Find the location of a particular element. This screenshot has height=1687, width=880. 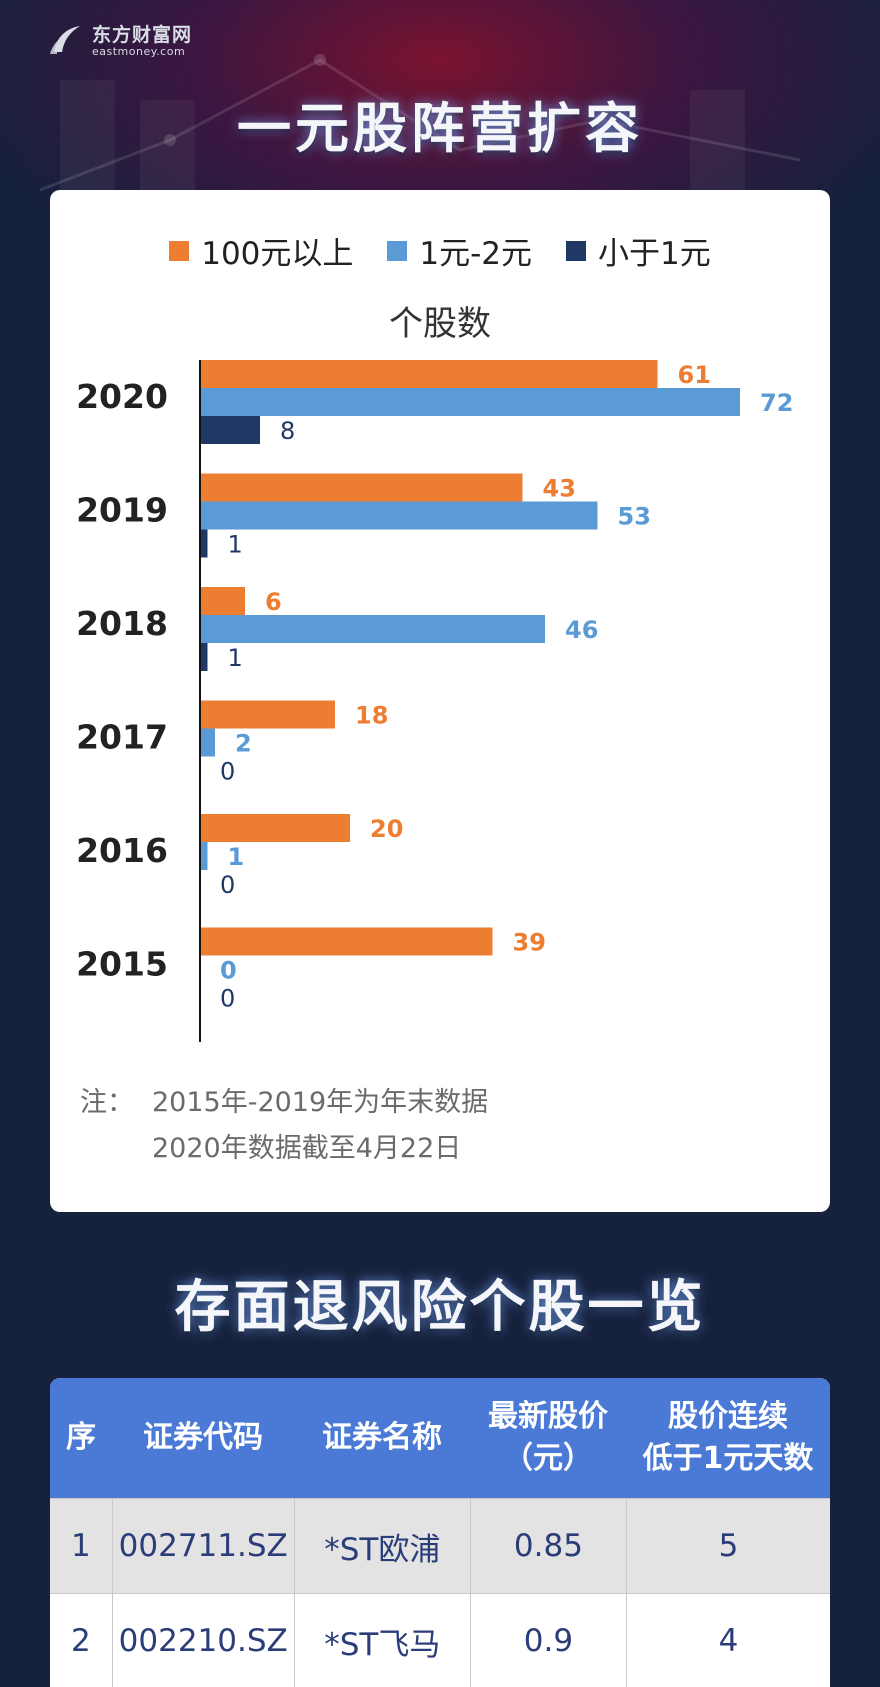

eastmoney-logo-icon is located at coordinates (65, 40).